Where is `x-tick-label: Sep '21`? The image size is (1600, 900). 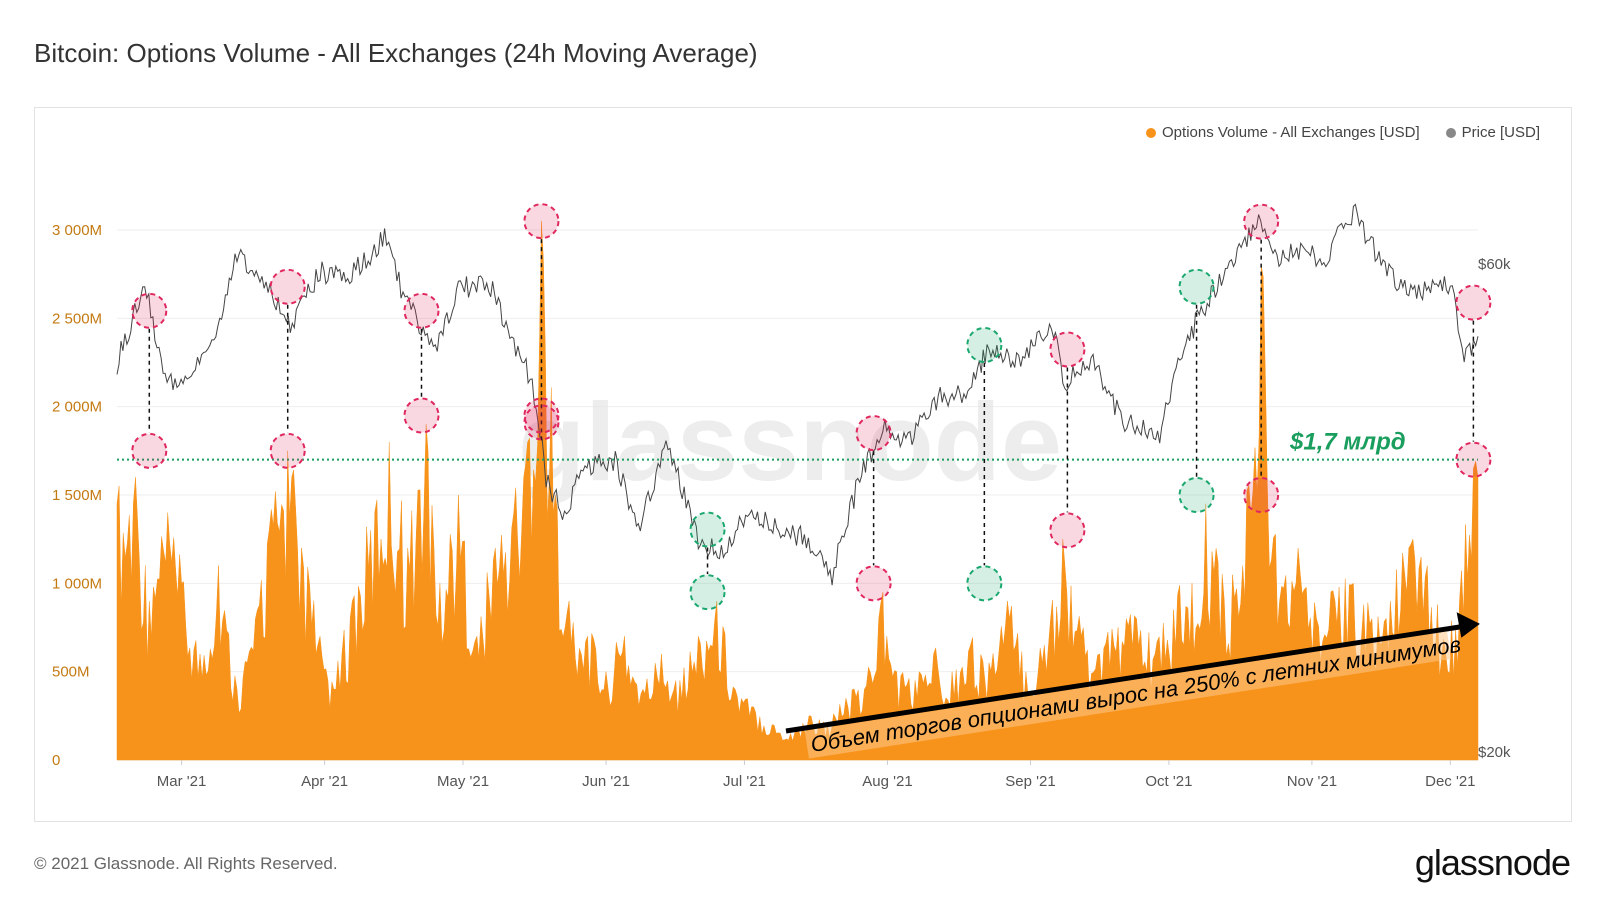
x-tick-label: Sep '21 is located at coordinates (1030, 781).